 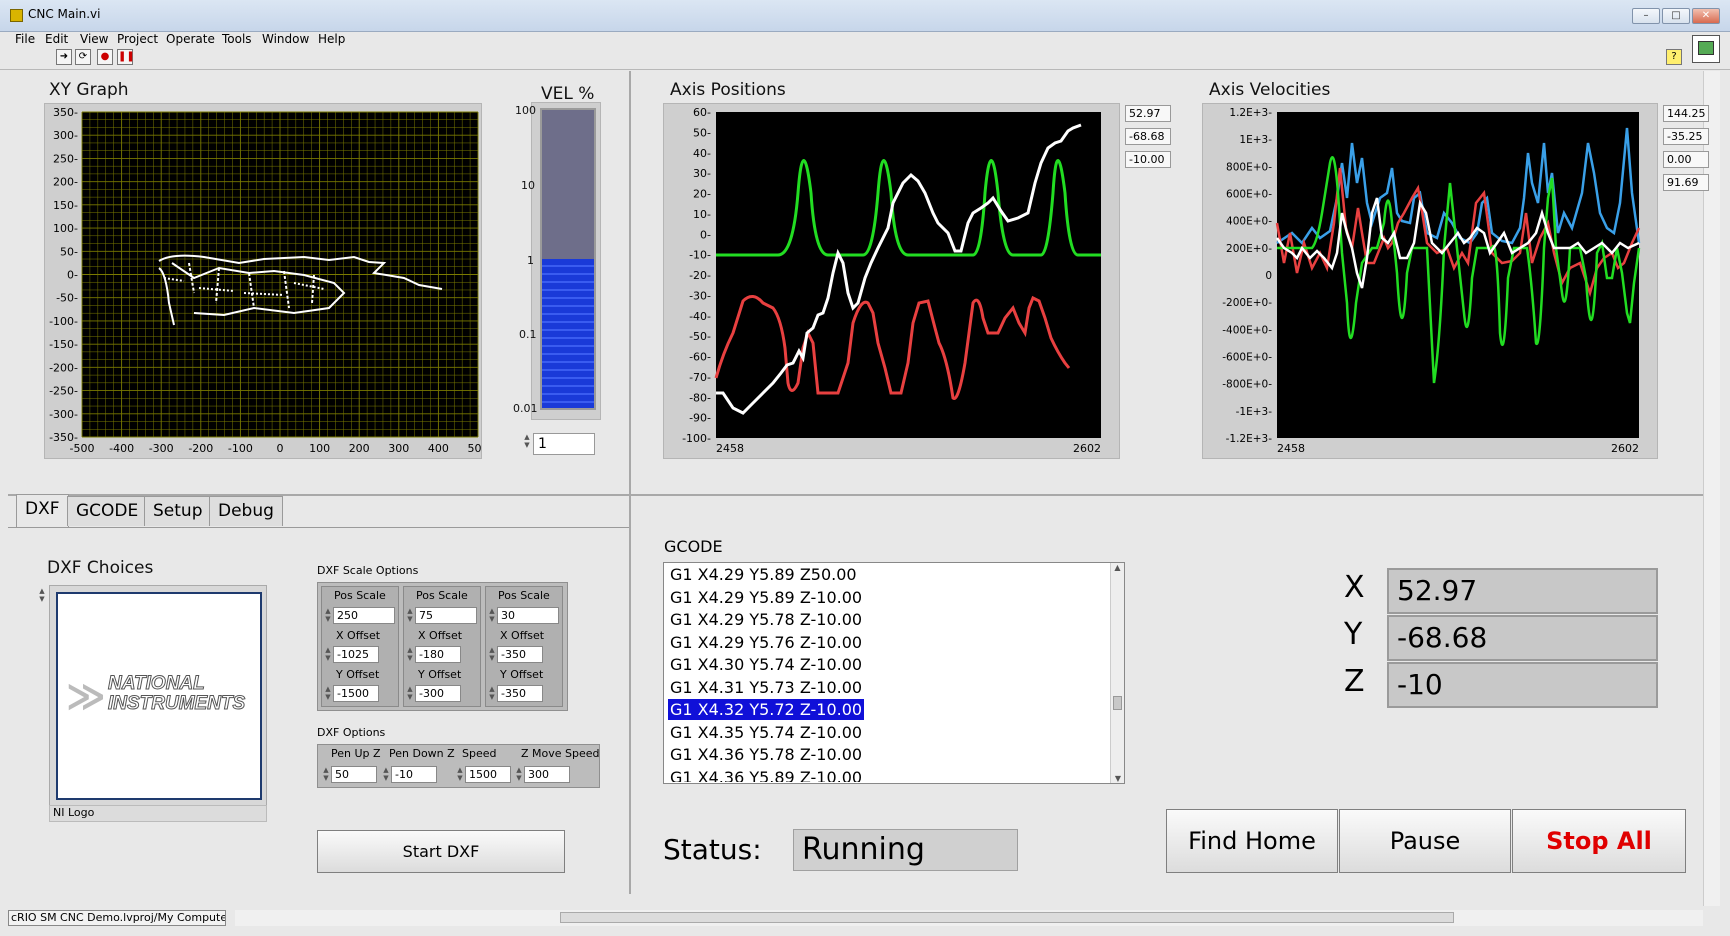 I want to click on close-button: ✕, so click(x=1706, y=16).